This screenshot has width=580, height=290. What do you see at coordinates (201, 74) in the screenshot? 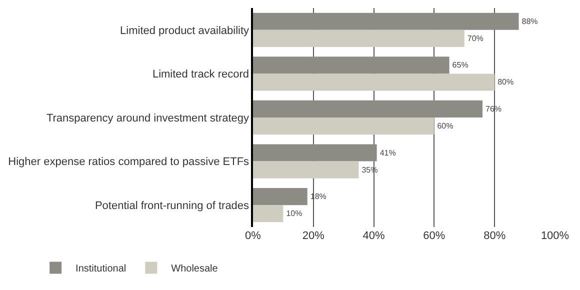
I see `y-tick-label: Limited track record` at bounding box center [201, 74].